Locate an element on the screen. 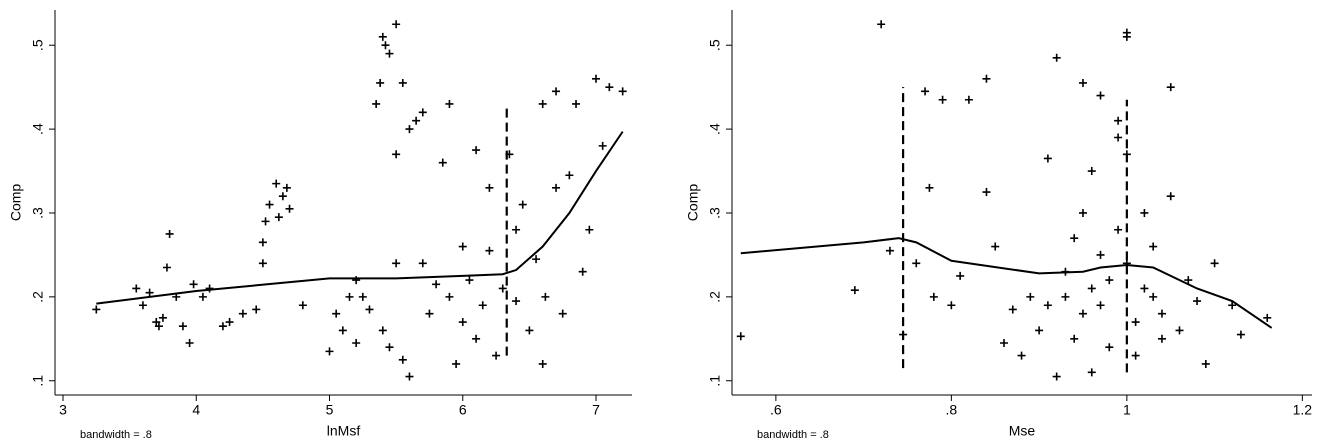 This screenshot has width=1325, height=443. smooth-line is located at coordinates (1006, 283).